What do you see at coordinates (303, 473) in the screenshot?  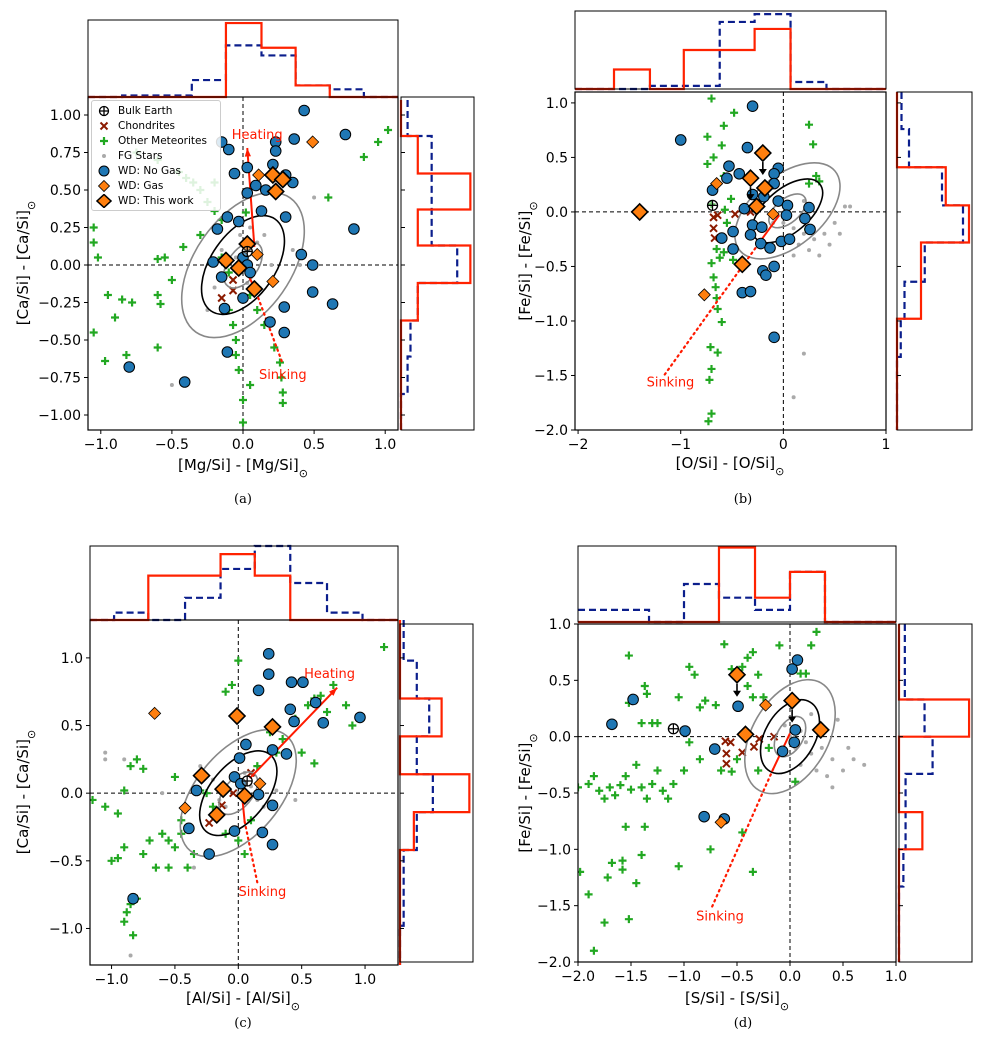 I see `x-axis-label-sub: ⊙` at bounding box center [303, 473].